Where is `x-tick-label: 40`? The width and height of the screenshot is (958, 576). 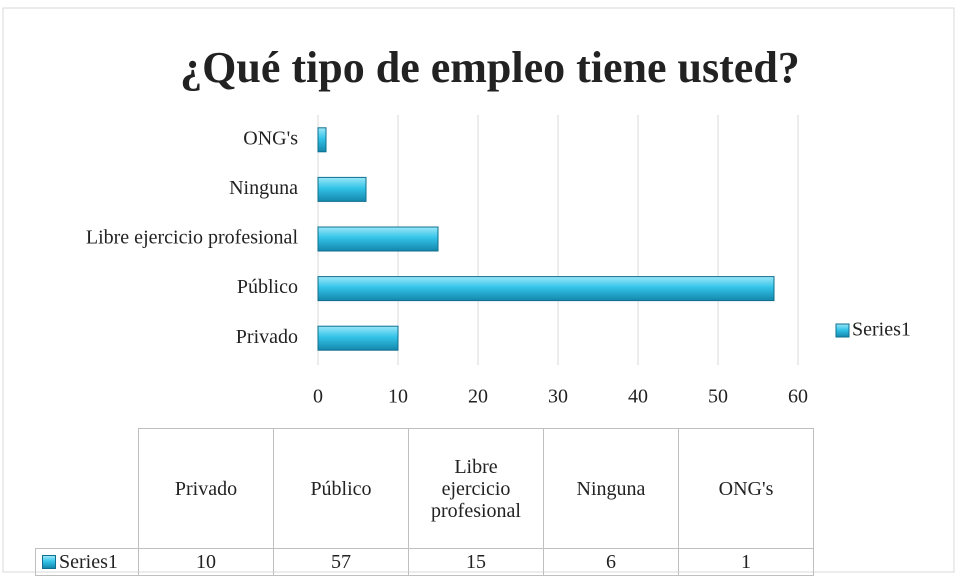 x-tick-label: 40 is located at coordinates (638, 397).